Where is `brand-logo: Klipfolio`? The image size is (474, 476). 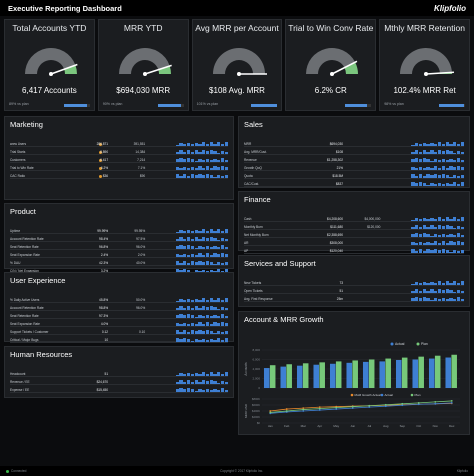 brand-logo: Klipfolio is located at coordinates (450, 8).